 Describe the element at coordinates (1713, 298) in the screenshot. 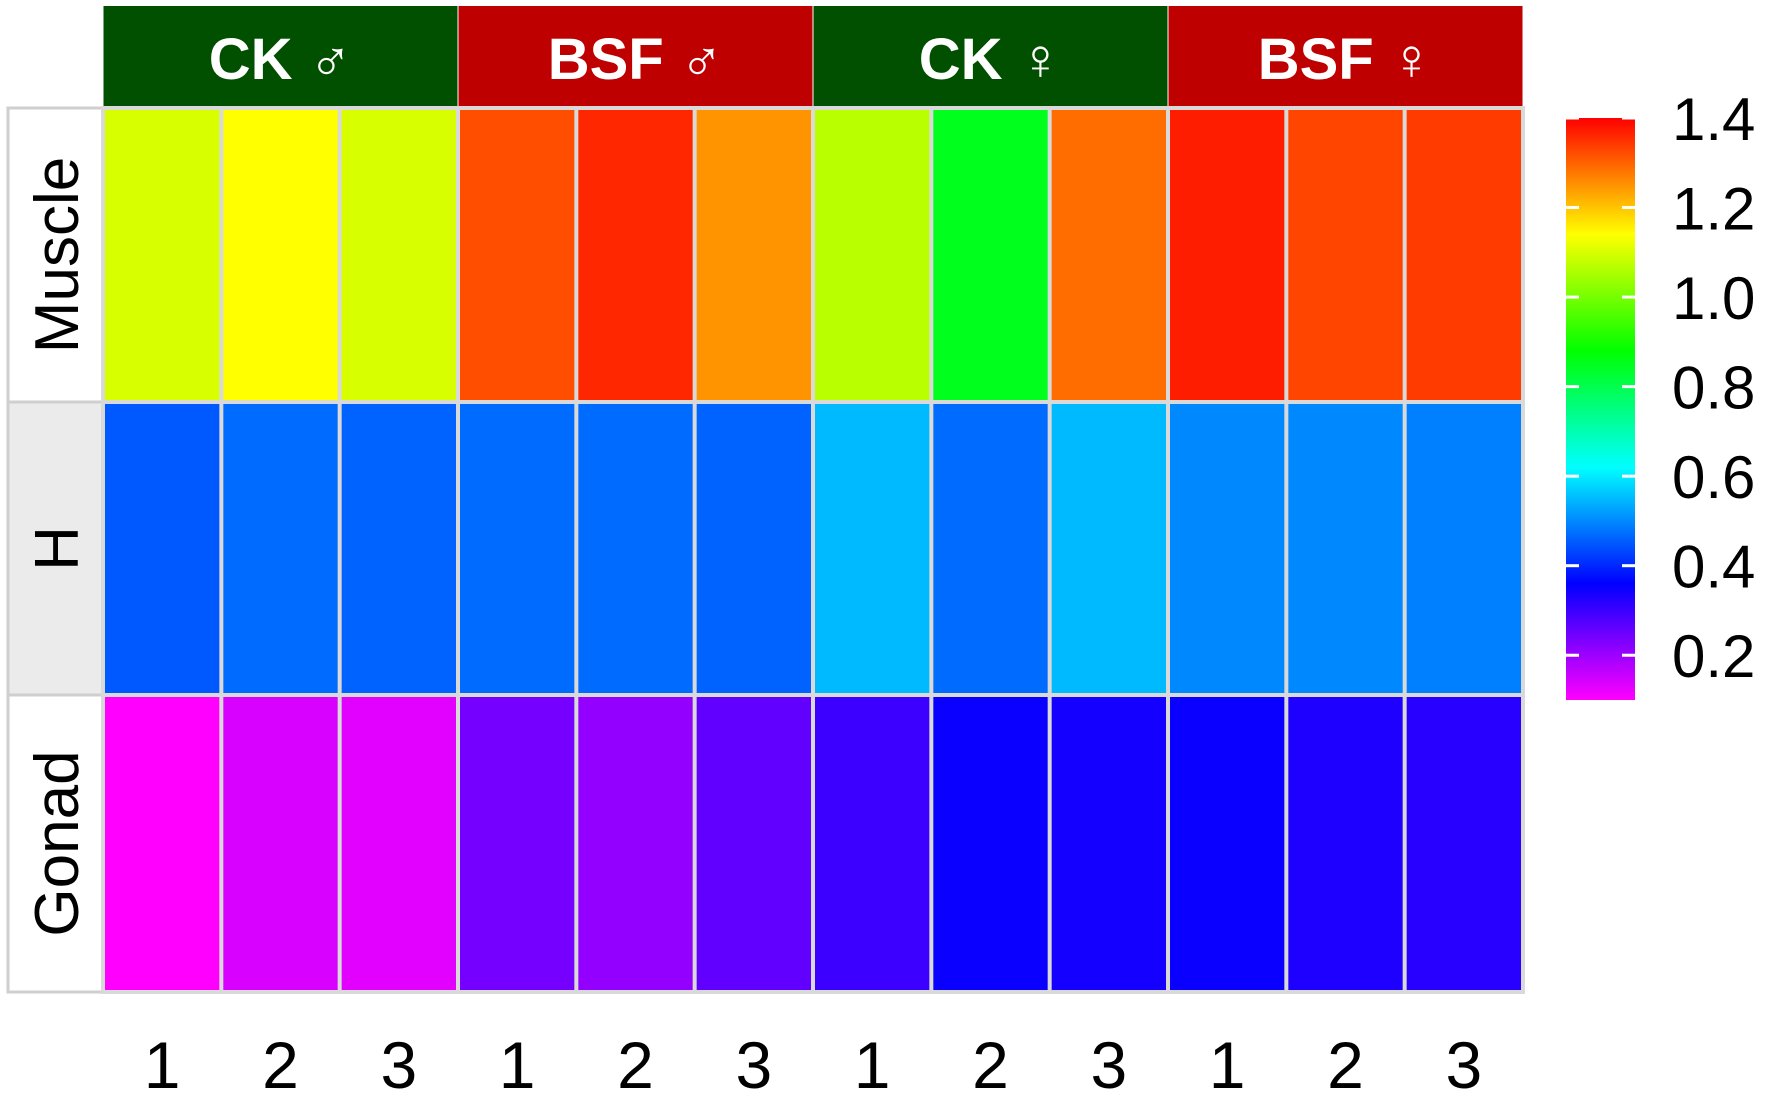

I see `colorbar-tick-label: 1.0` at that location.